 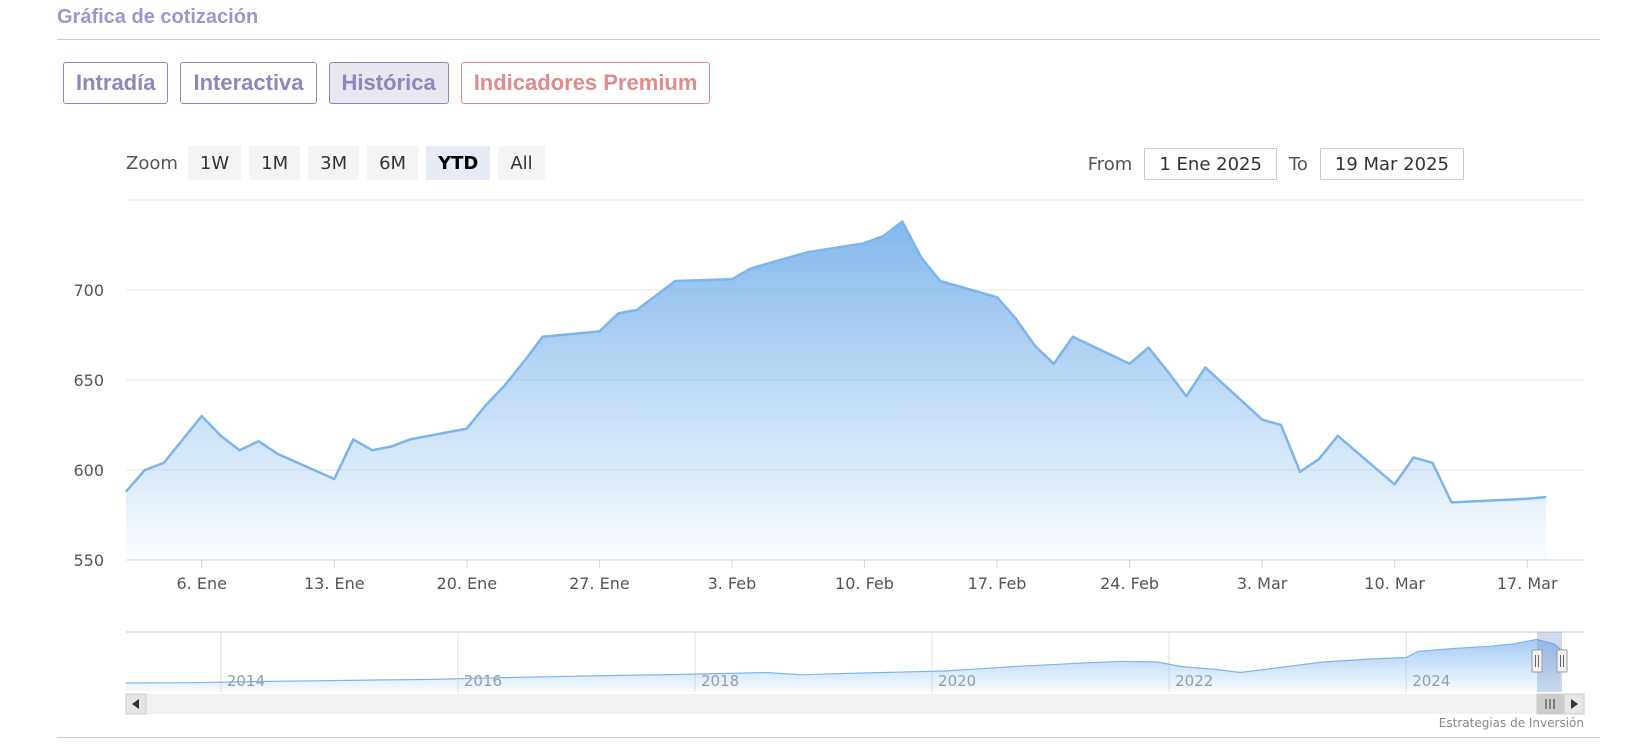 What do you see at coordinates (585, 83) in the screenshot?
I see `tab-indicadores-premium: Indicadores Premium` at bounding box center [585, 83].